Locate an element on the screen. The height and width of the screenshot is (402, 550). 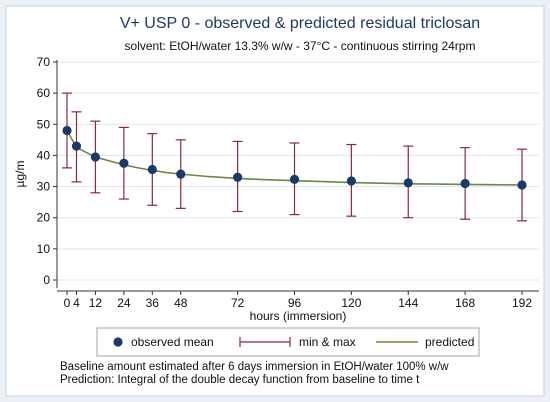
x-axis: 0 4 12 24 36 48 72 96 120 144 168 192 is located at coordinates (298, 300).